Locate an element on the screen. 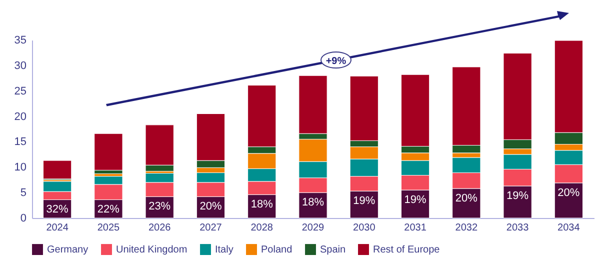  x-tick-label: 2029 is located at coordinates (313, 228).